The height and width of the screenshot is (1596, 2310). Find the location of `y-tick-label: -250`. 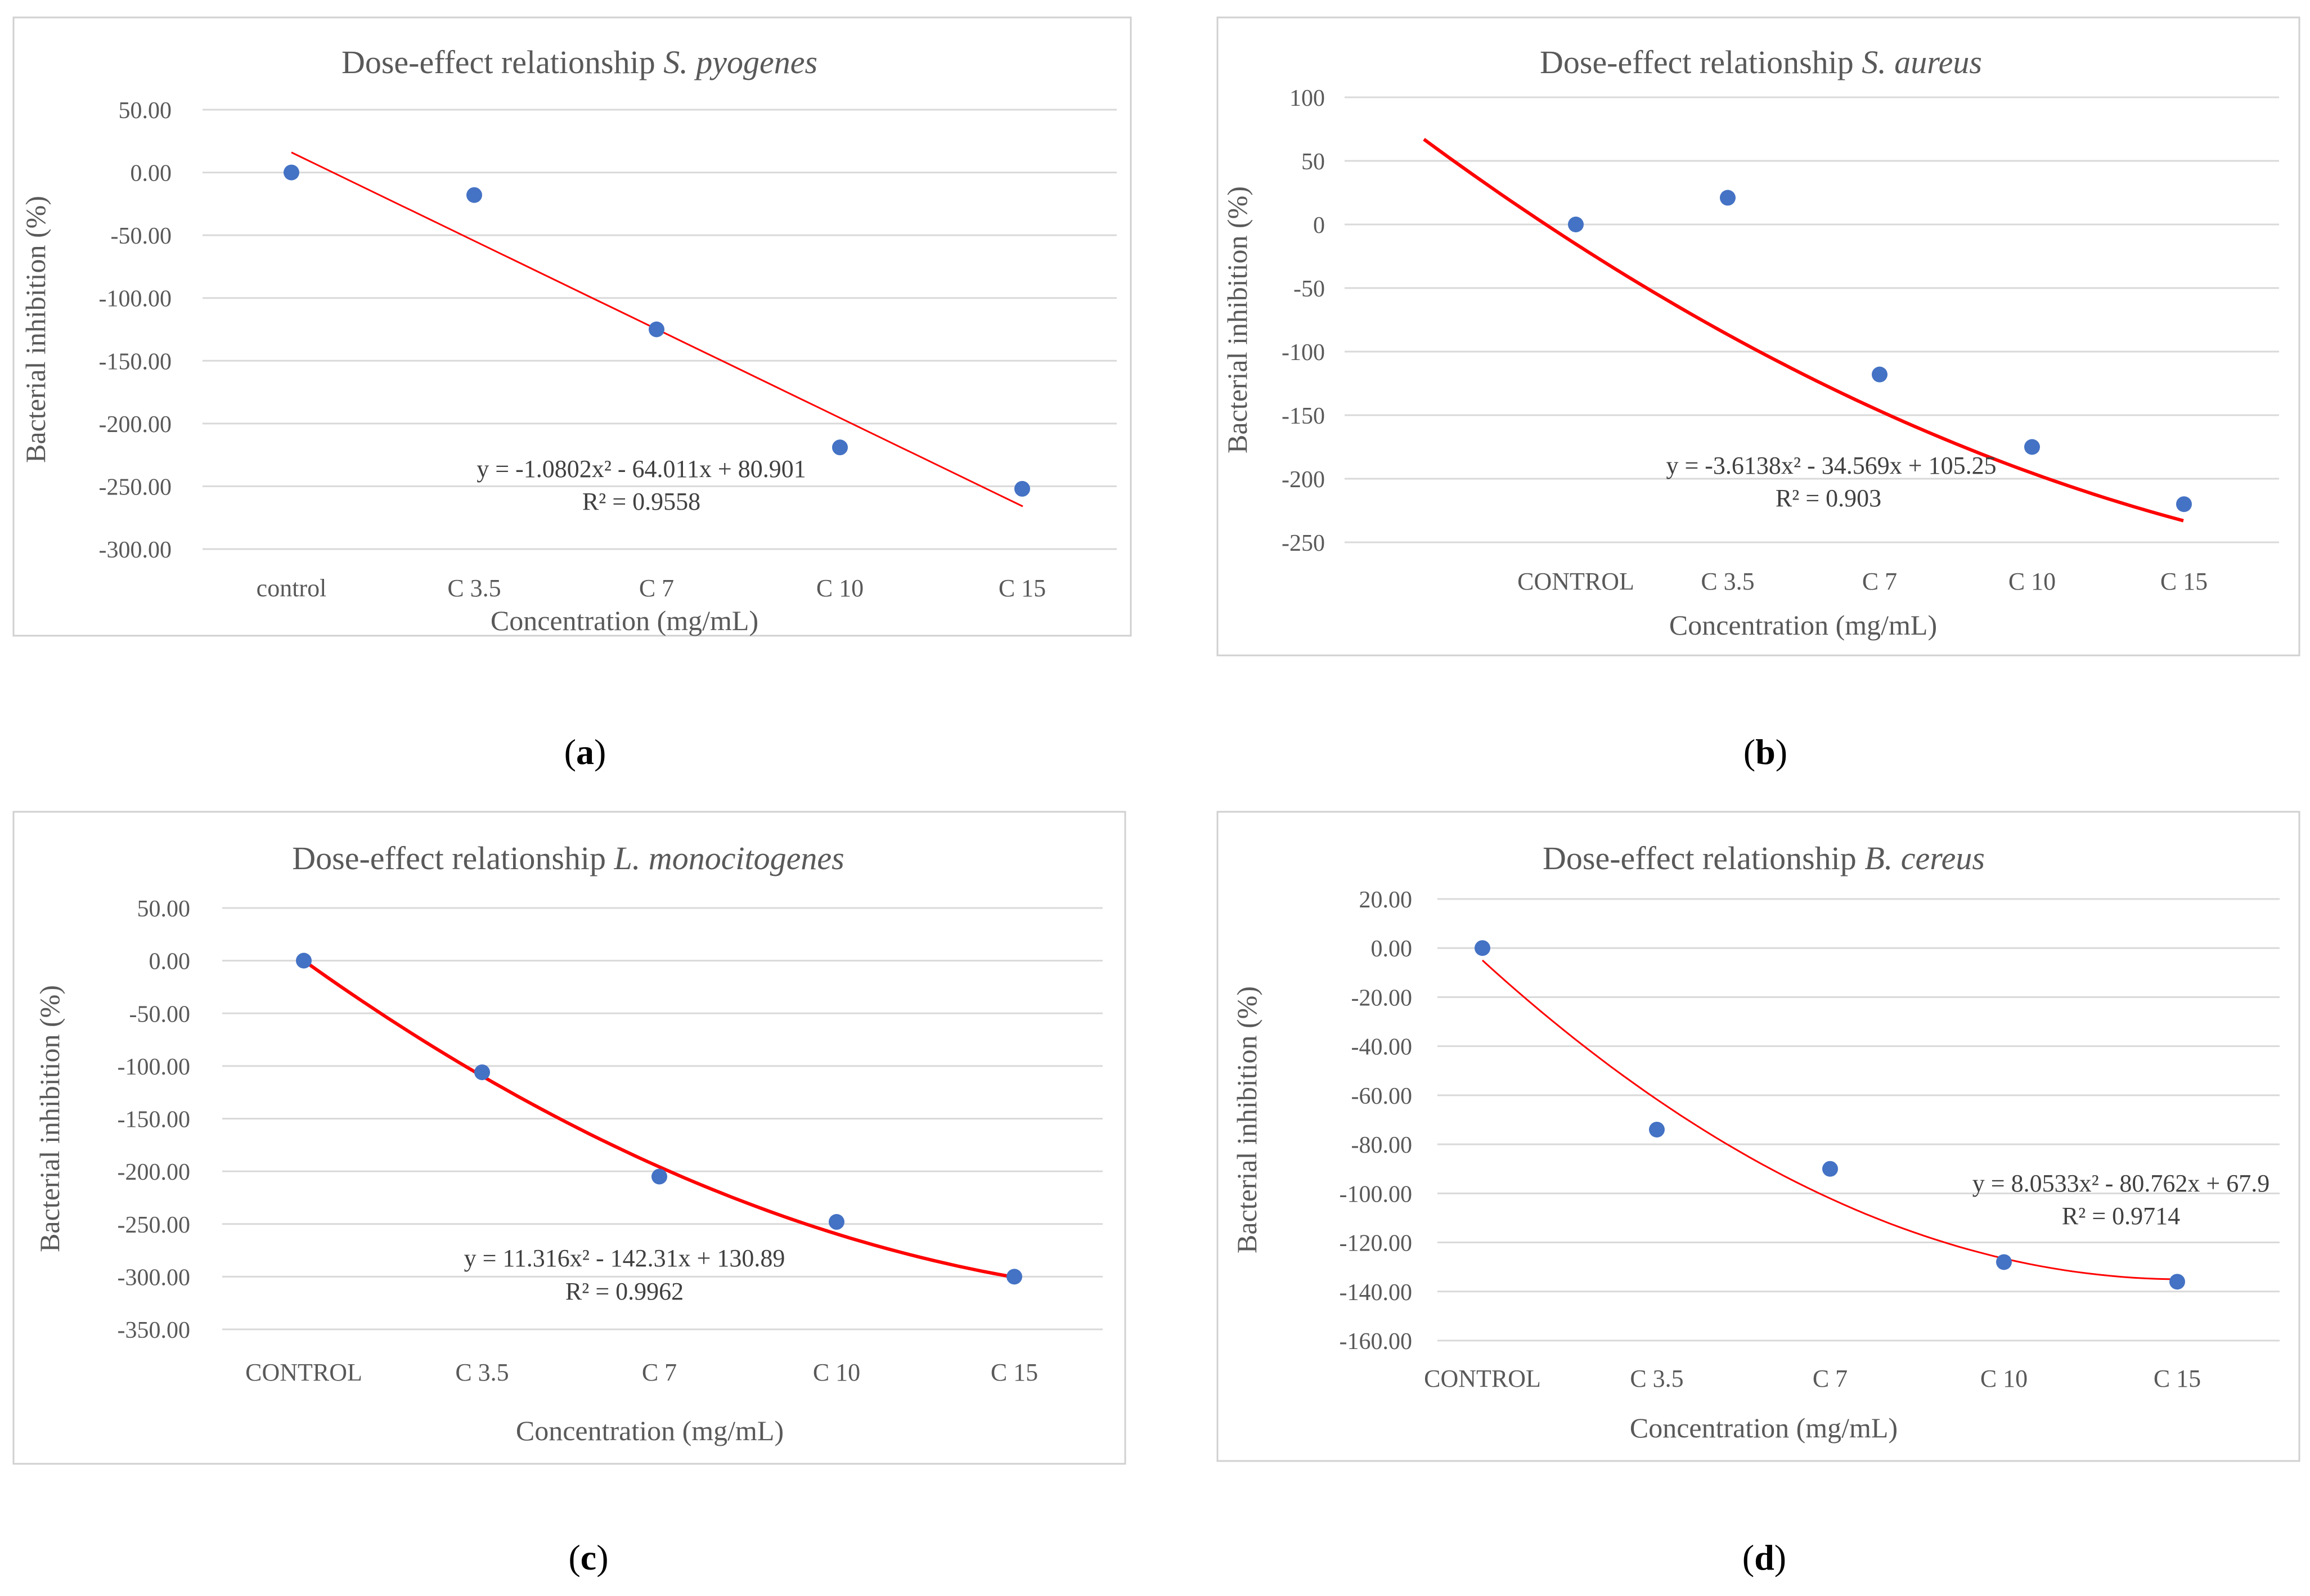

y-tick-label: -250 is located at coordinates (1303, 543).